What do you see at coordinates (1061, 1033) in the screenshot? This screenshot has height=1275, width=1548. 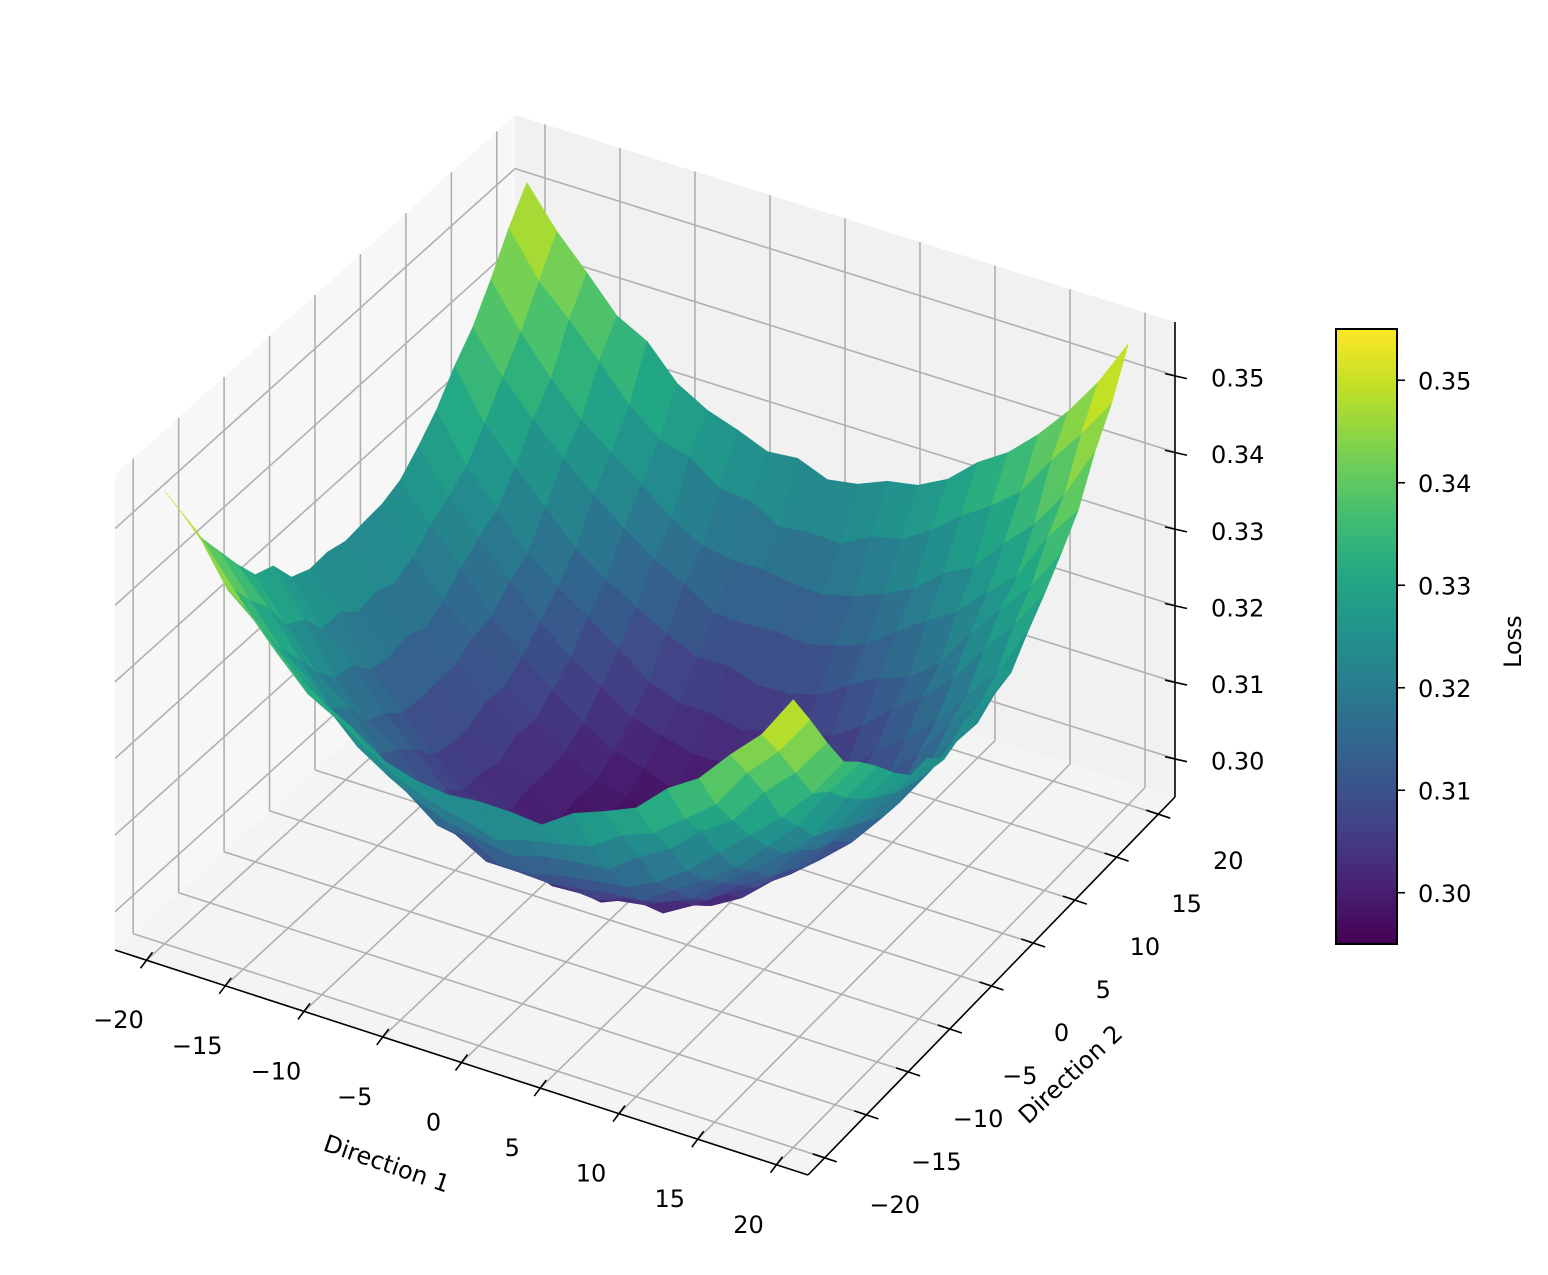 I see `y-tick-label: 0` at bounding box center [1061, 1033].